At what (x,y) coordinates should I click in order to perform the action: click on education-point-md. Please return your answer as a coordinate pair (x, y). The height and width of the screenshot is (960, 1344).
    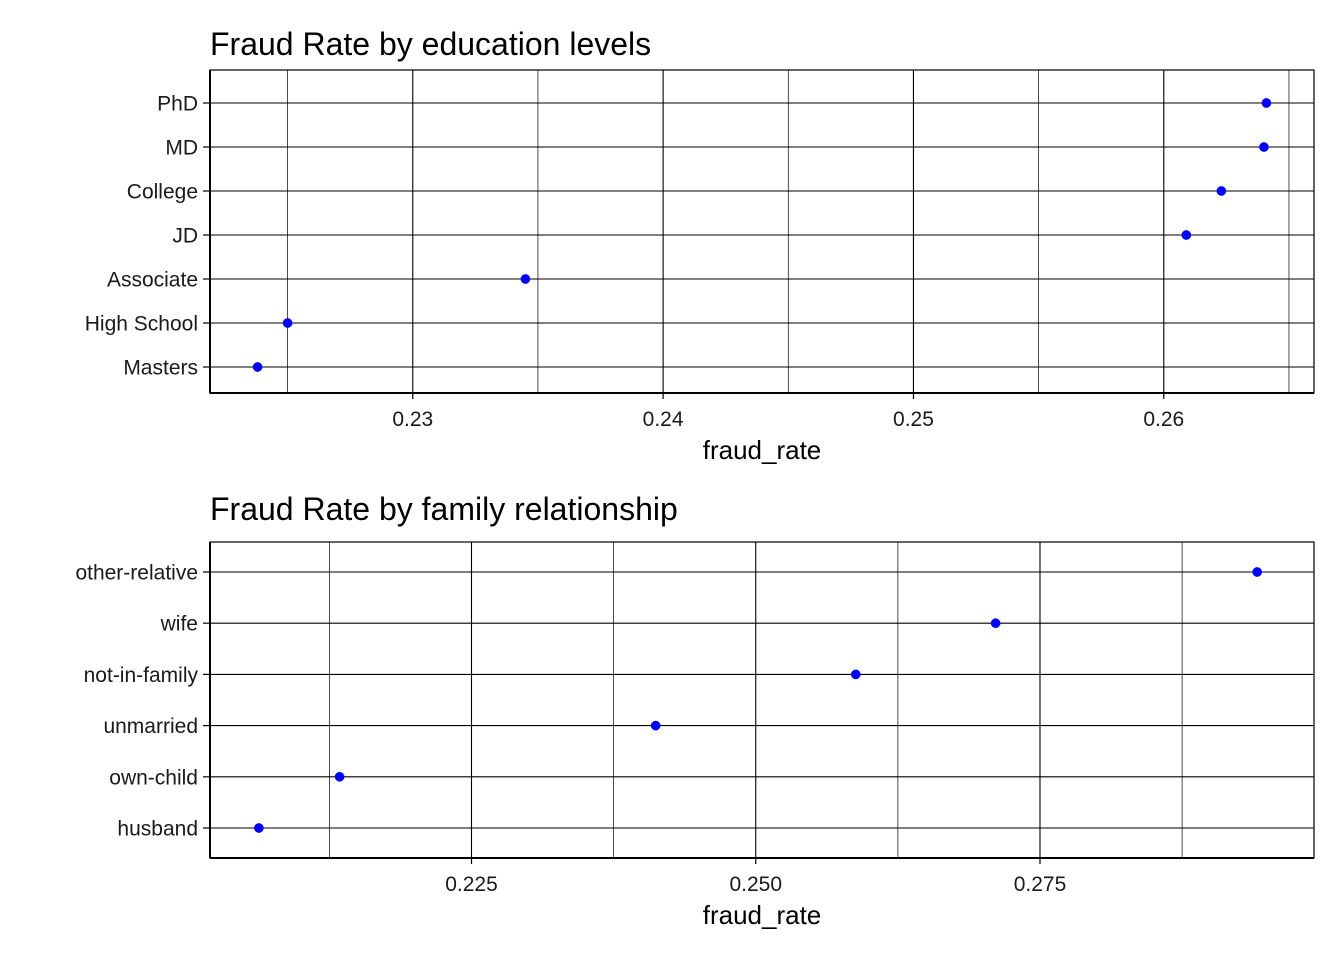
    Looking at the image, I should click on (1264, 147).